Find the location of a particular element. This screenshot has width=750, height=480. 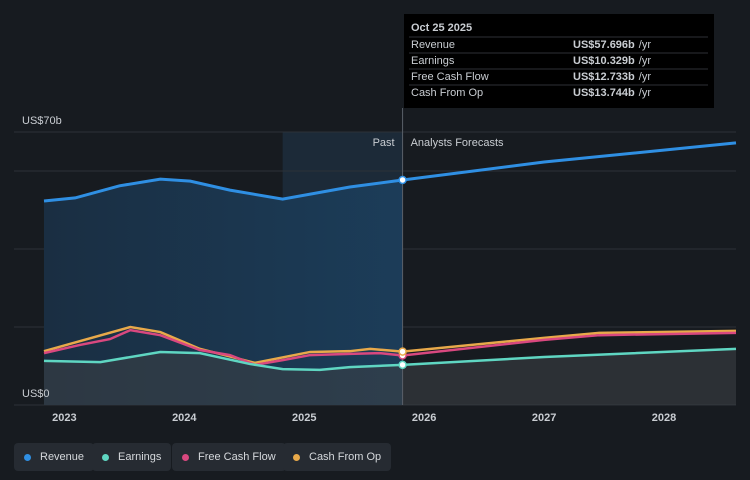

tooltip-label: Earnings is located at coordinates (433, 61).